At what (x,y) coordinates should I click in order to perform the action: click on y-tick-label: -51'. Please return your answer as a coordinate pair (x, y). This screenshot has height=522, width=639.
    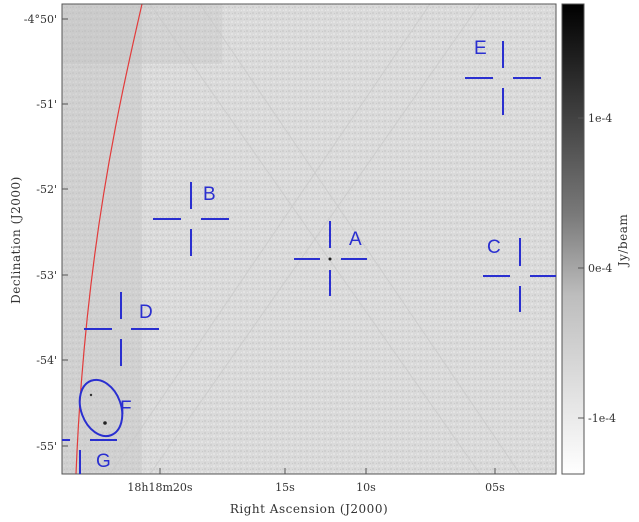
    Looking at the image, I should click on (46, 104).